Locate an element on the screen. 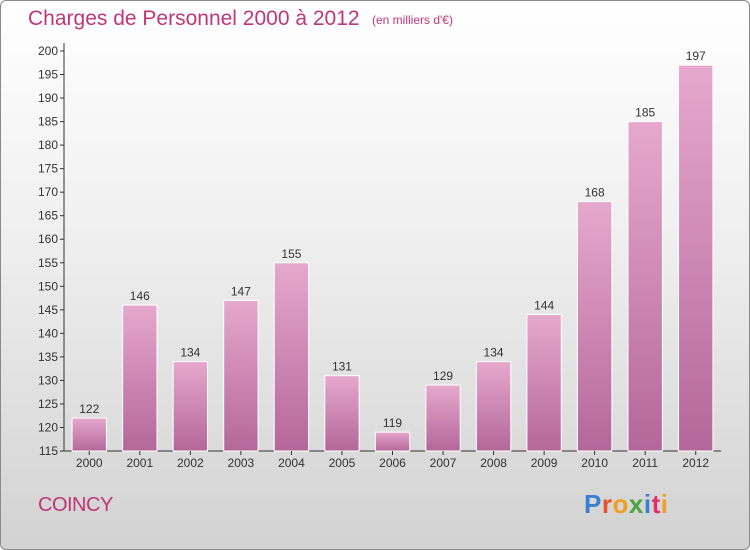  x-tick-label: 2003 is located at coordinates (241, 463).